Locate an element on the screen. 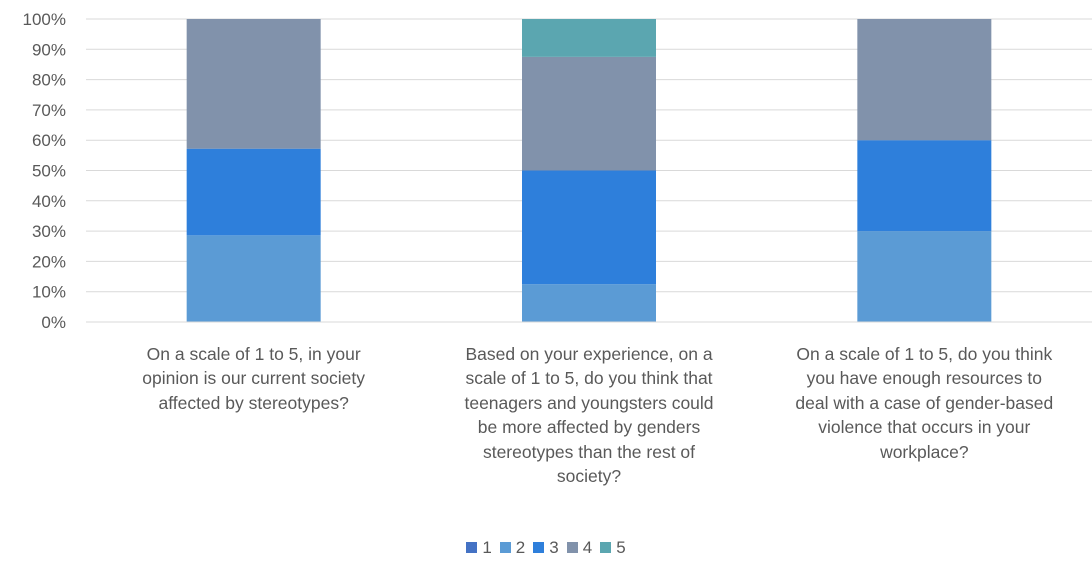 The image size is (1092, 566). category-label-line: violence that occurs in your is located at coordinates (924, 427).